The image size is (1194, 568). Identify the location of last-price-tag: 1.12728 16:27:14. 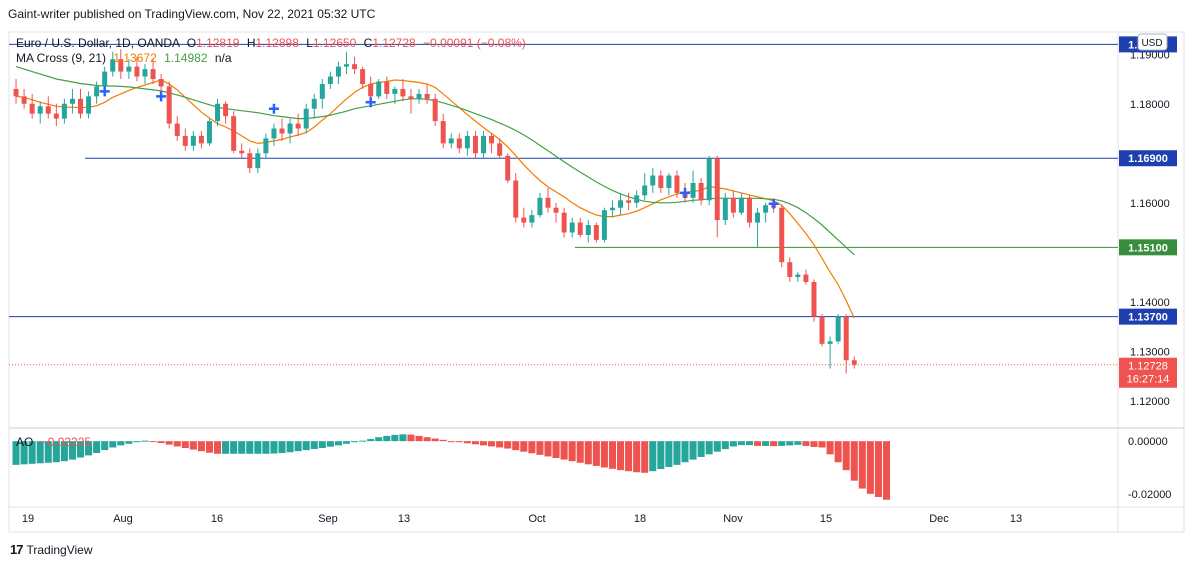
(1148, 372).